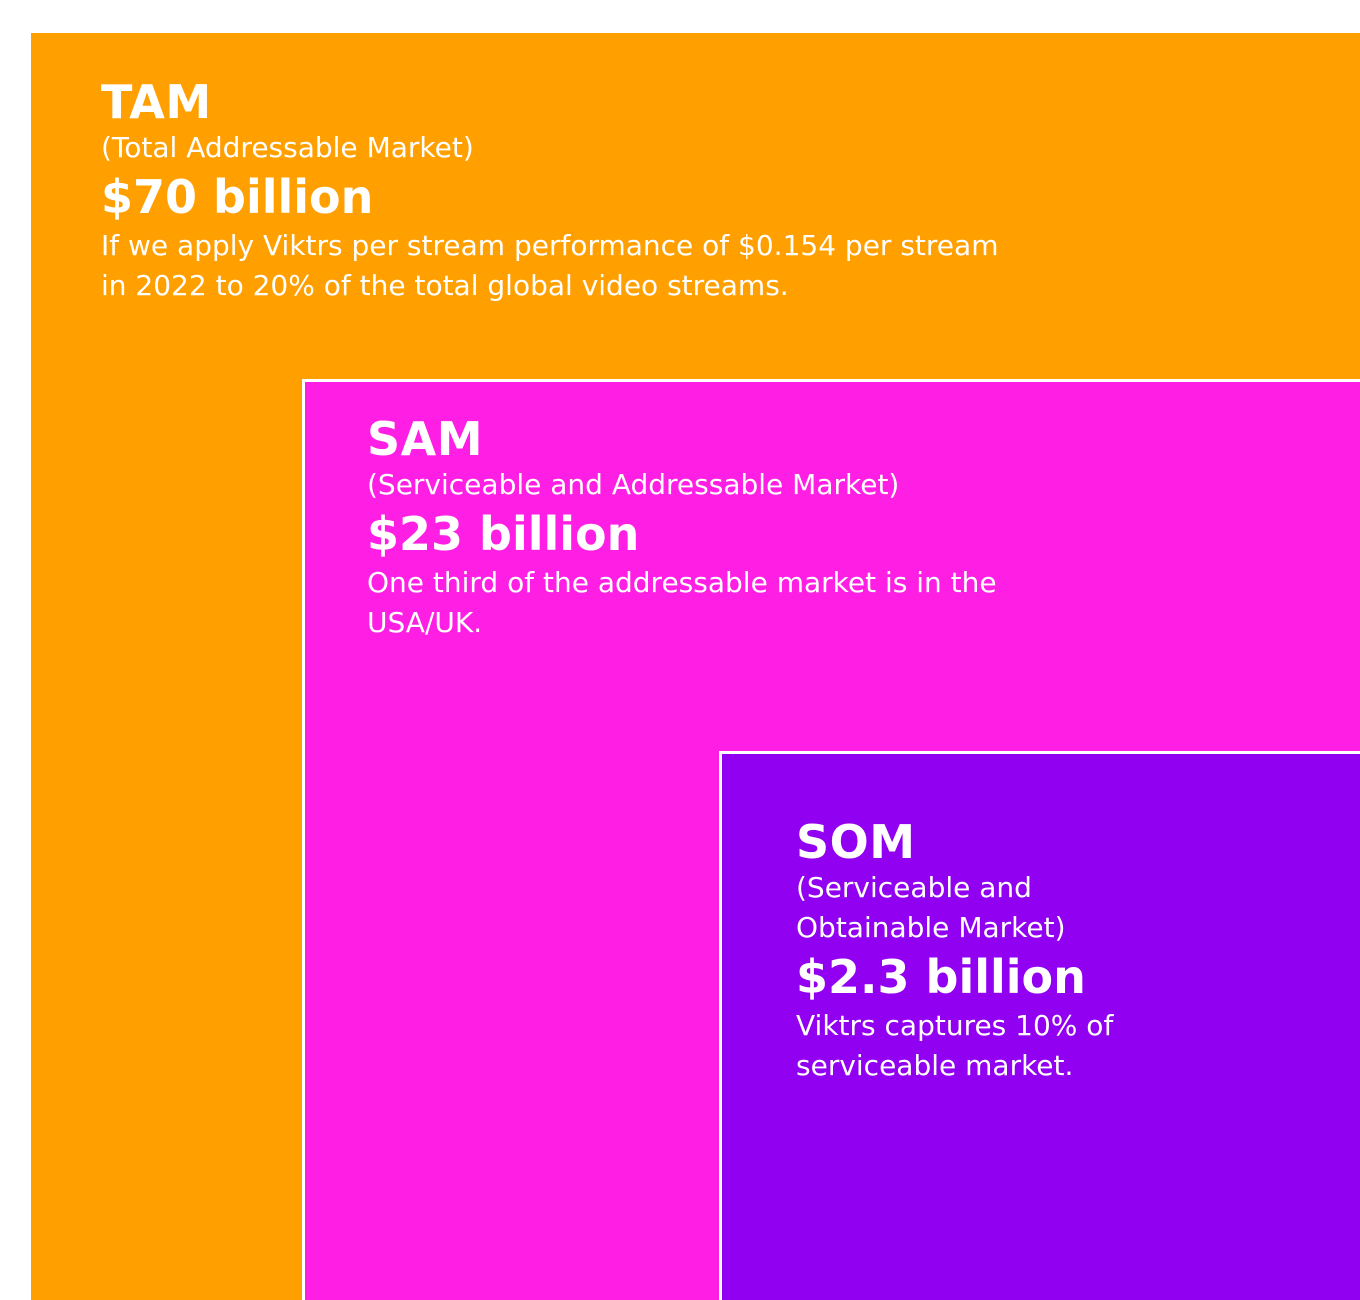 The width and height of the screenshot is (1360, 1300). What do you see at coordinates (931, 907) in the screenshot?
I see `som-full-name: (Serviceable and Obtainable Market)` at bounding box center [931, 907].